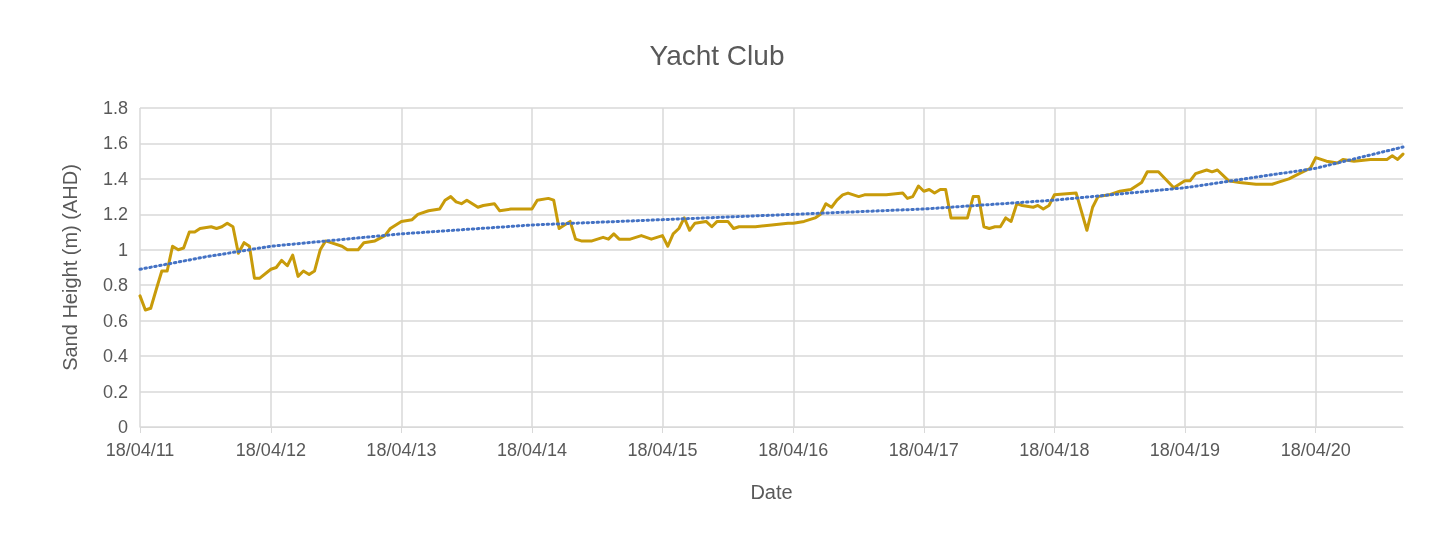 This screenshot has width=1434, height=540. I want to click on x-tick-label: 18/04/18, so click(1054, 450).